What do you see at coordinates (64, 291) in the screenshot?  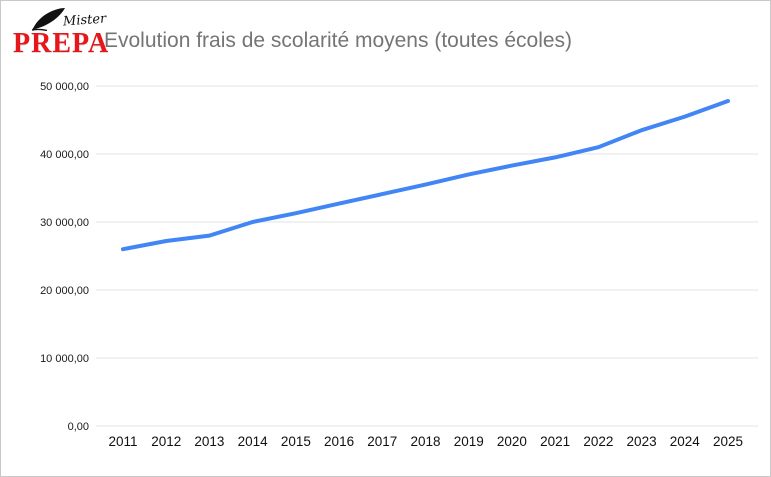 I see `y-axis-tick-label: 20 000,00` at bounding box center [64, 291].